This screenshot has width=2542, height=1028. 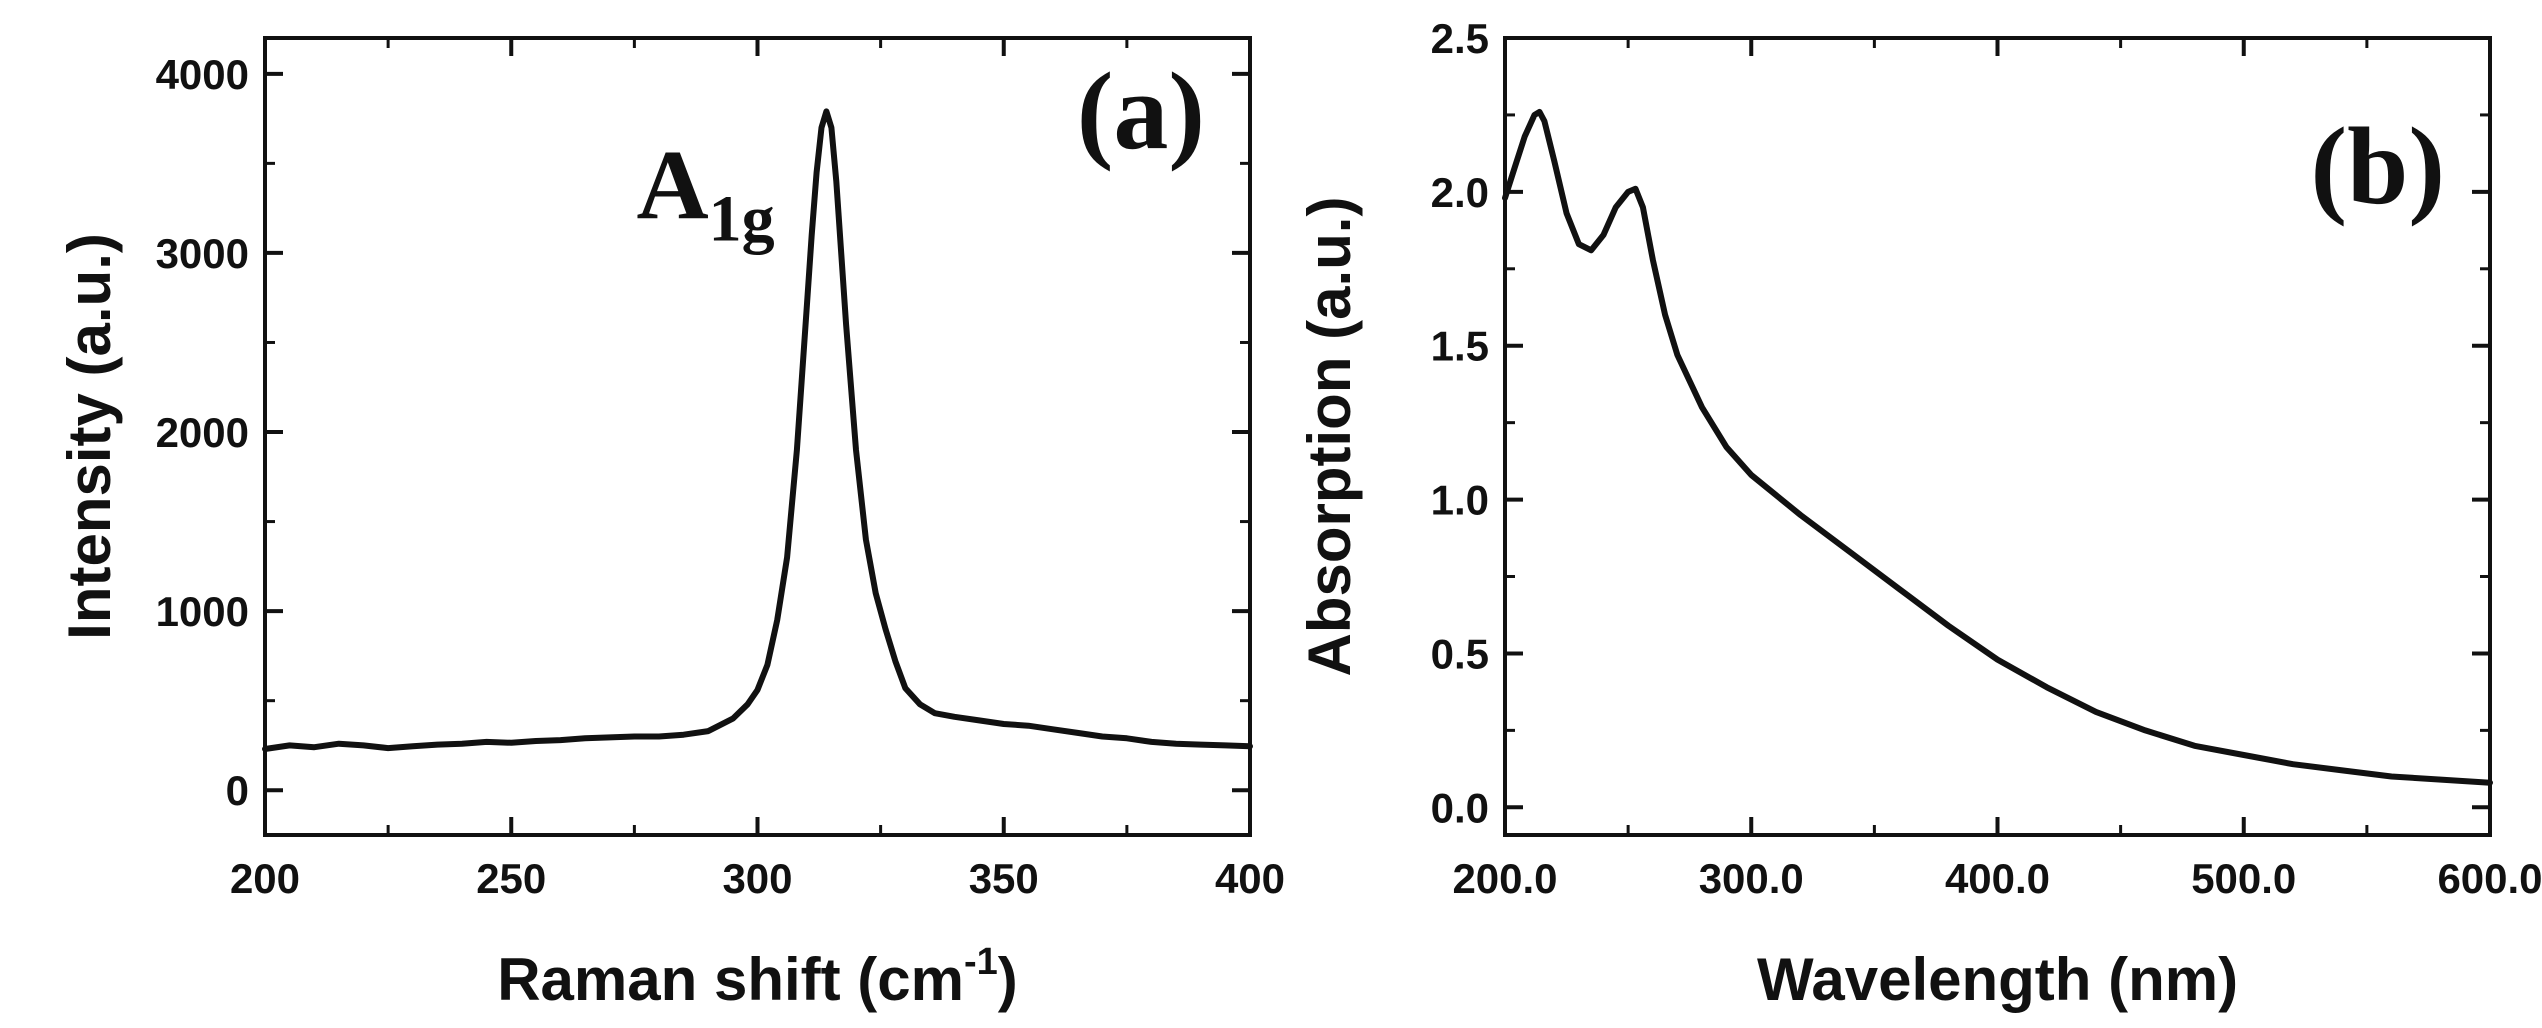 I want to click on x-tick-label: 400, so click(x=1250, y=878).